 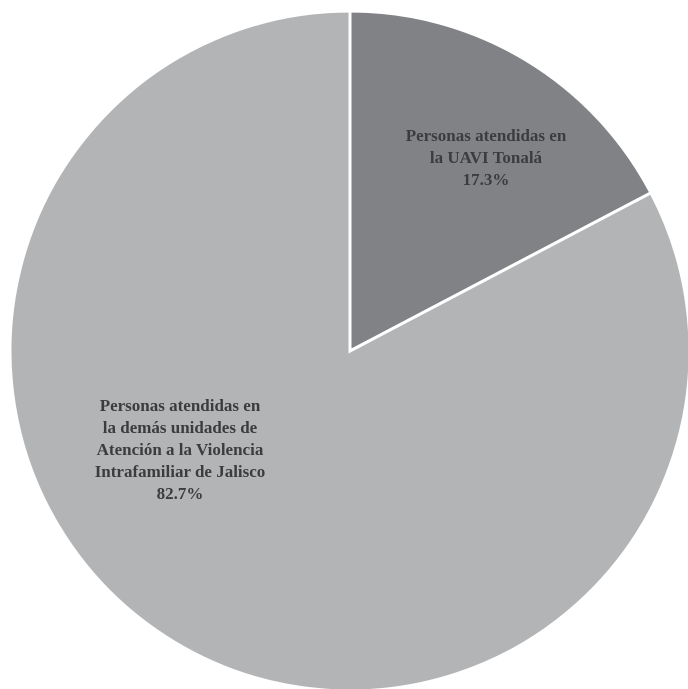 I want to click on pie-slice-label-line: Atención a la Violencia, so click(x=180, y=449).